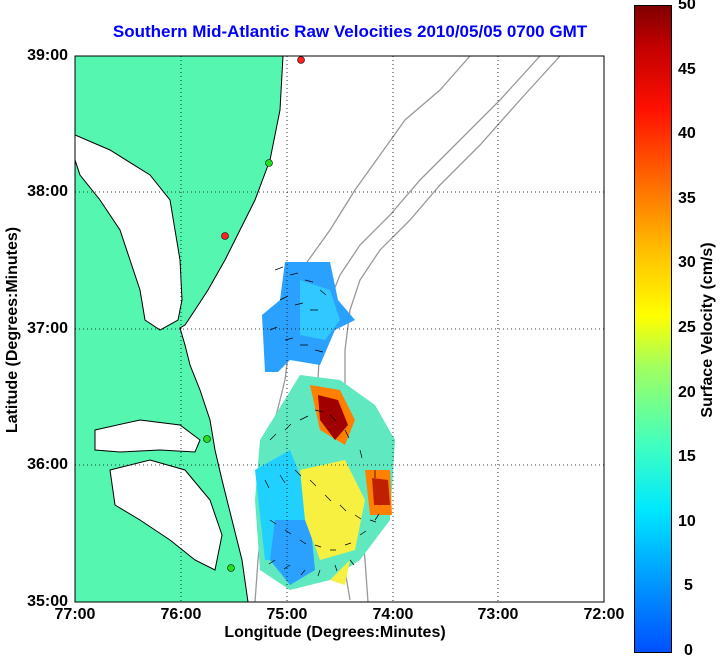  I want to click on x-tick-label: 73:00, so click(498, 614).